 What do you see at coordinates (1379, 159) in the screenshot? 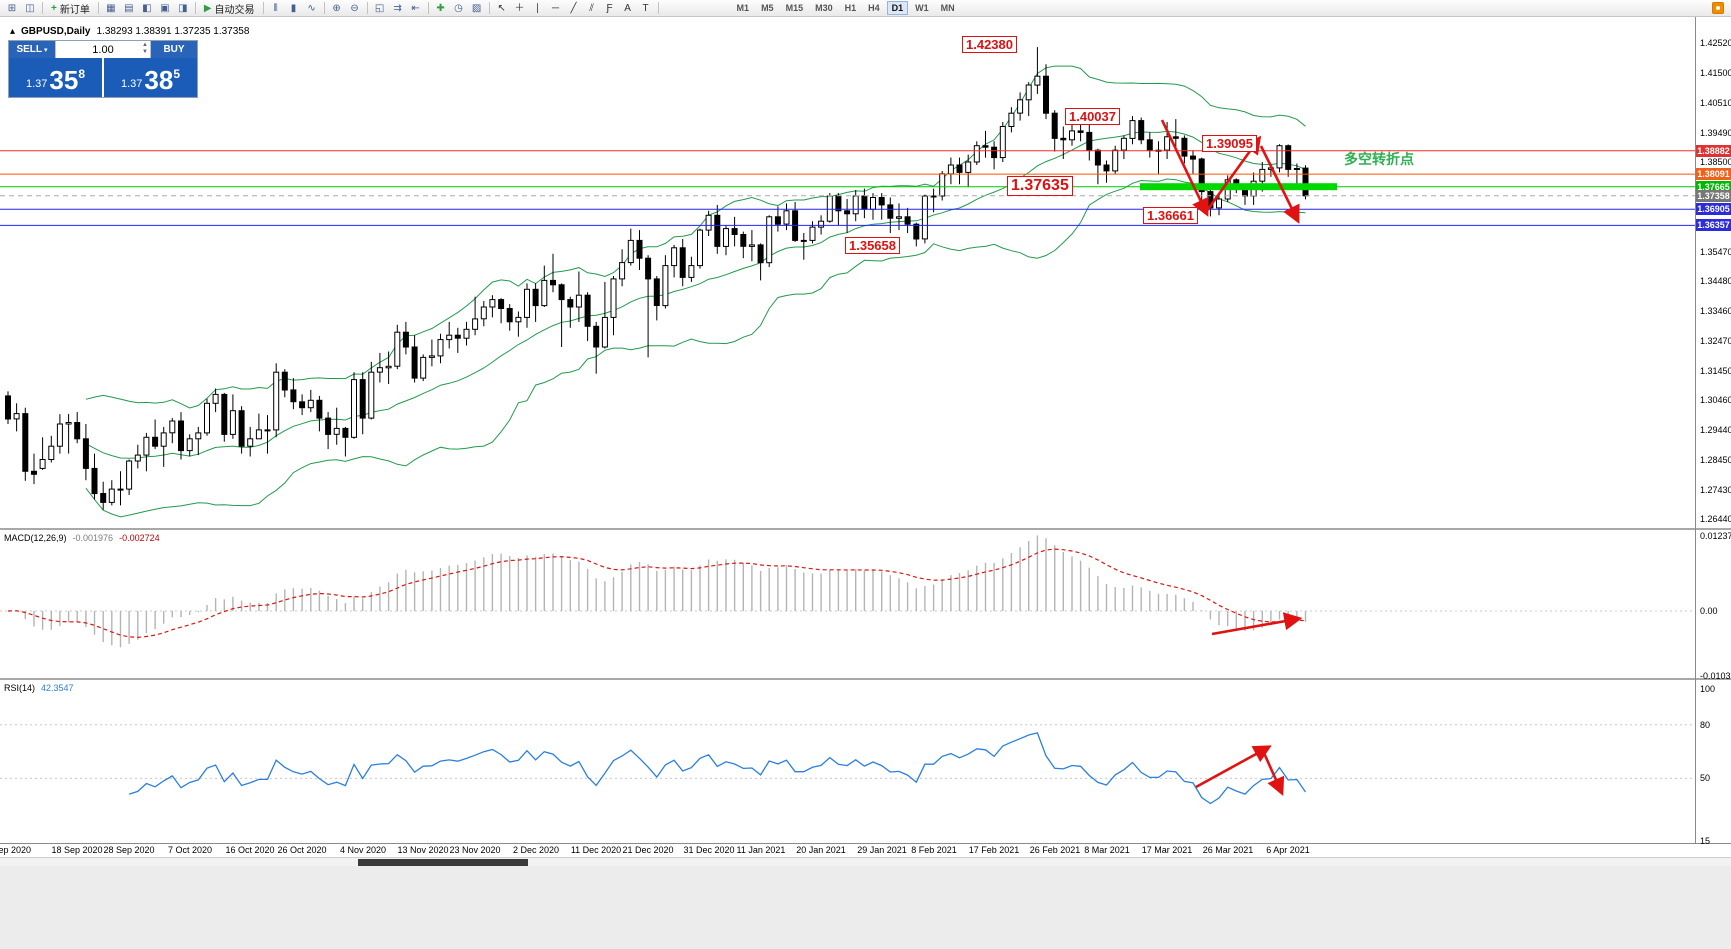
I see `text-annotation: 多空转折点` at bounding box center [1379, 159].